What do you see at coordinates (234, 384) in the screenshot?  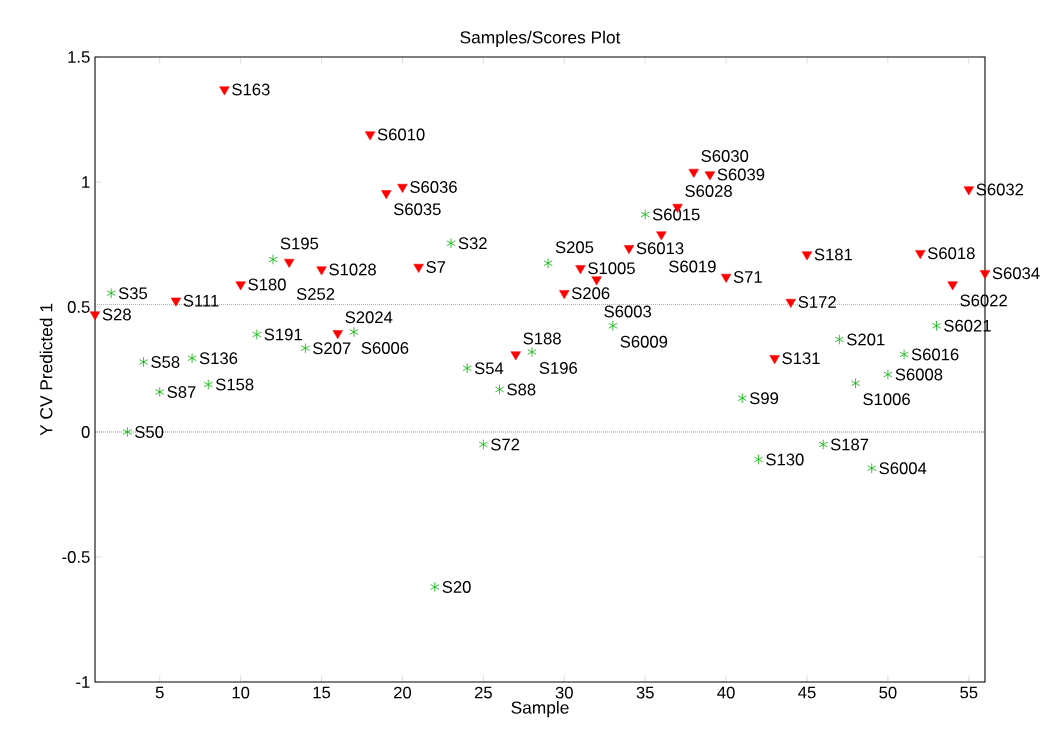 I see `annotation: S158` at bounding box center [234, 384].